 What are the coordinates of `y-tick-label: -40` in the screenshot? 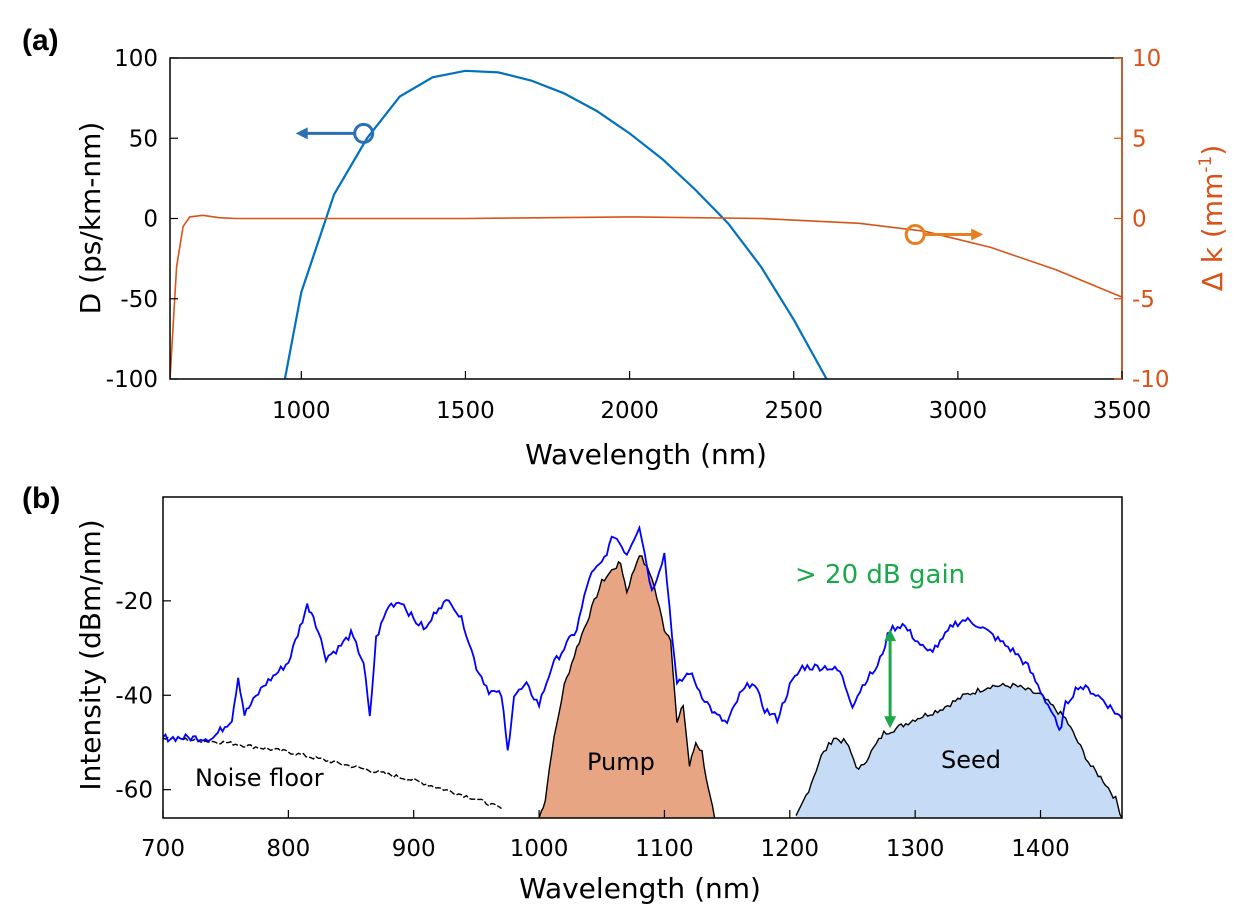 It's located at (134, 696).